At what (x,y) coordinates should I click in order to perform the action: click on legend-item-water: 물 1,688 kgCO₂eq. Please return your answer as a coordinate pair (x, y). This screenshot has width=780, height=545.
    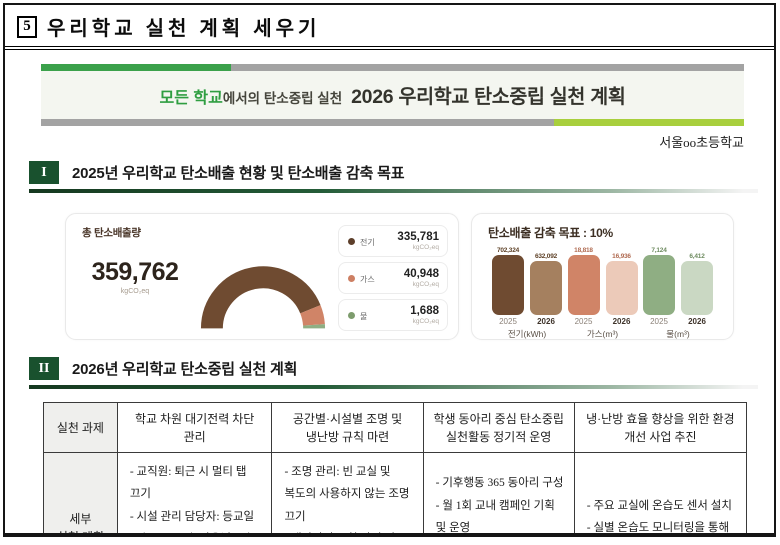
    Looking at the image, I should click on (393, 315).